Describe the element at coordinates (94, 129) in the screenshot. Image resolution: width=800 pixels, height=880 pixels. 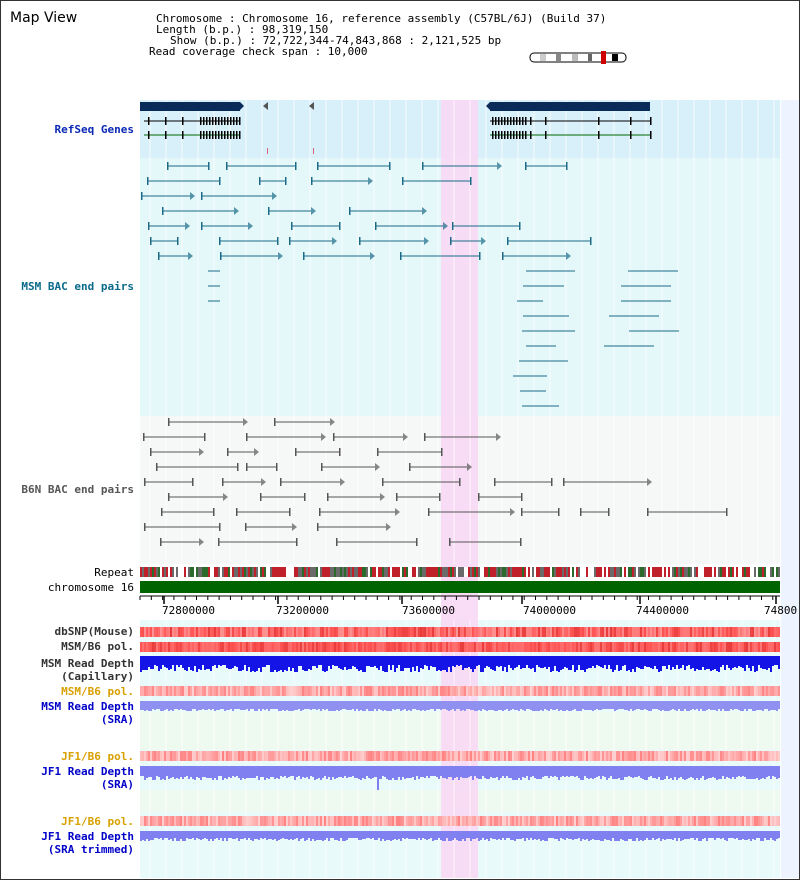
I see `refseq-genes-label: RefSeq Genes` at that location.